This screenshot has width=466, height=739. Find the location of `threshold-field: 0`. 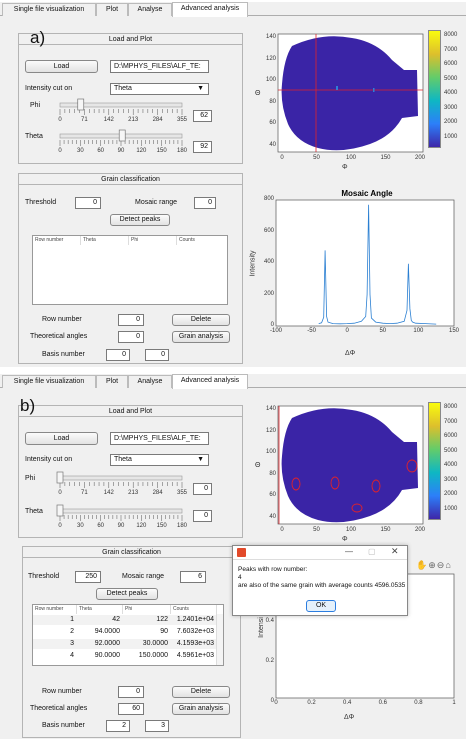

threshold-field: 0 is located at coordinates (88, 203).